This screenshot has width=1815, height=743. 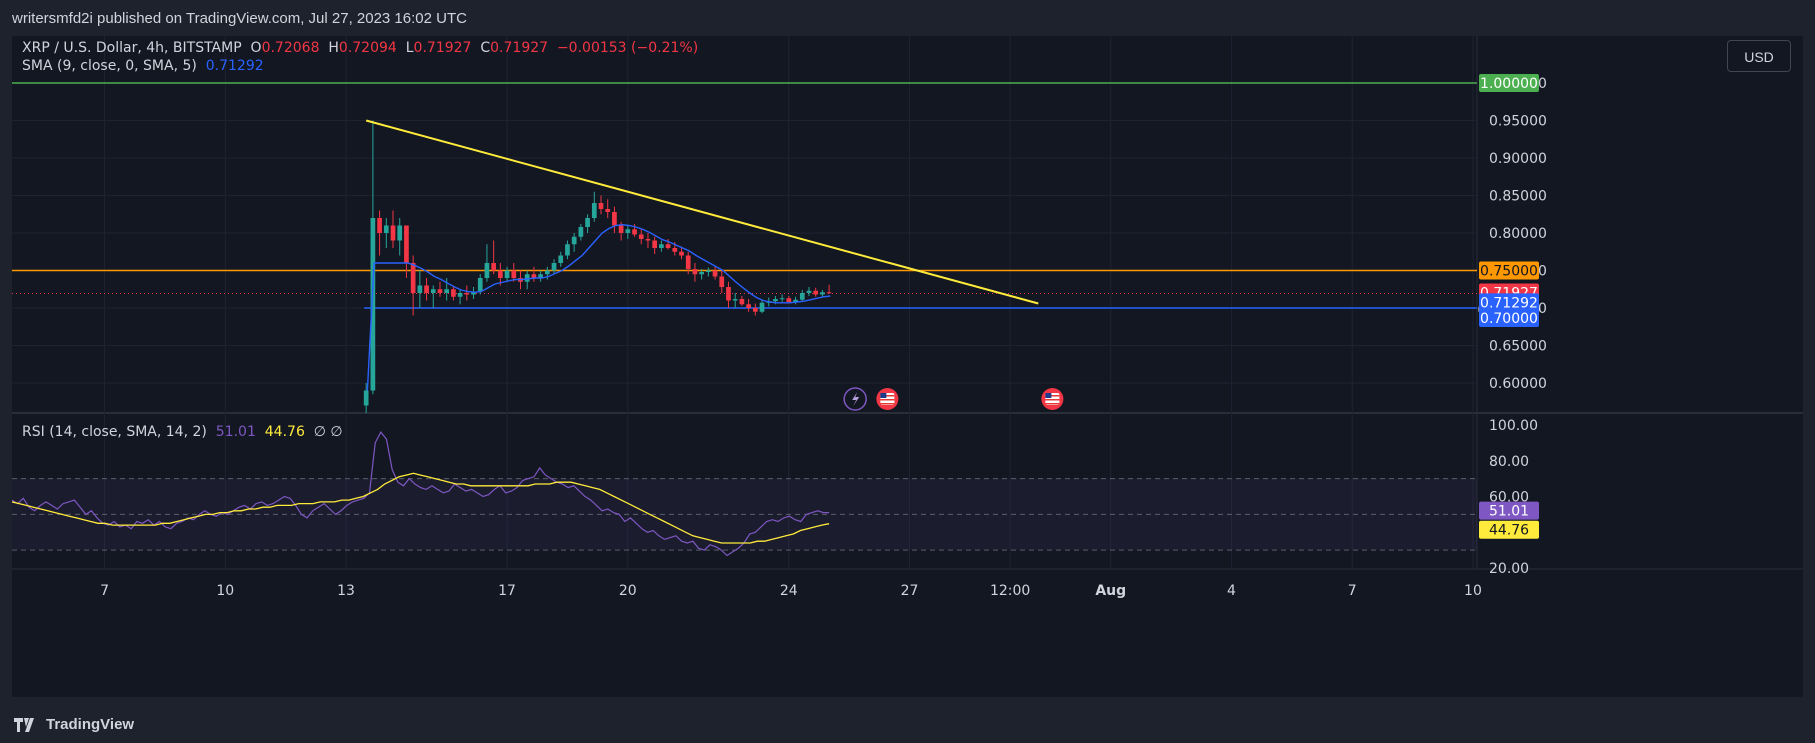 I want to click on time-tick-label: 13, so click(x=346, y=591).